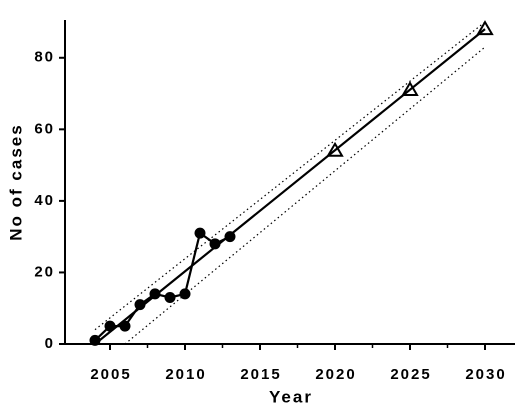  What do you see at coordinates (44, 128) in the screenshot?
I see `y-tick-label: 60` at bounding box center [44, 128].